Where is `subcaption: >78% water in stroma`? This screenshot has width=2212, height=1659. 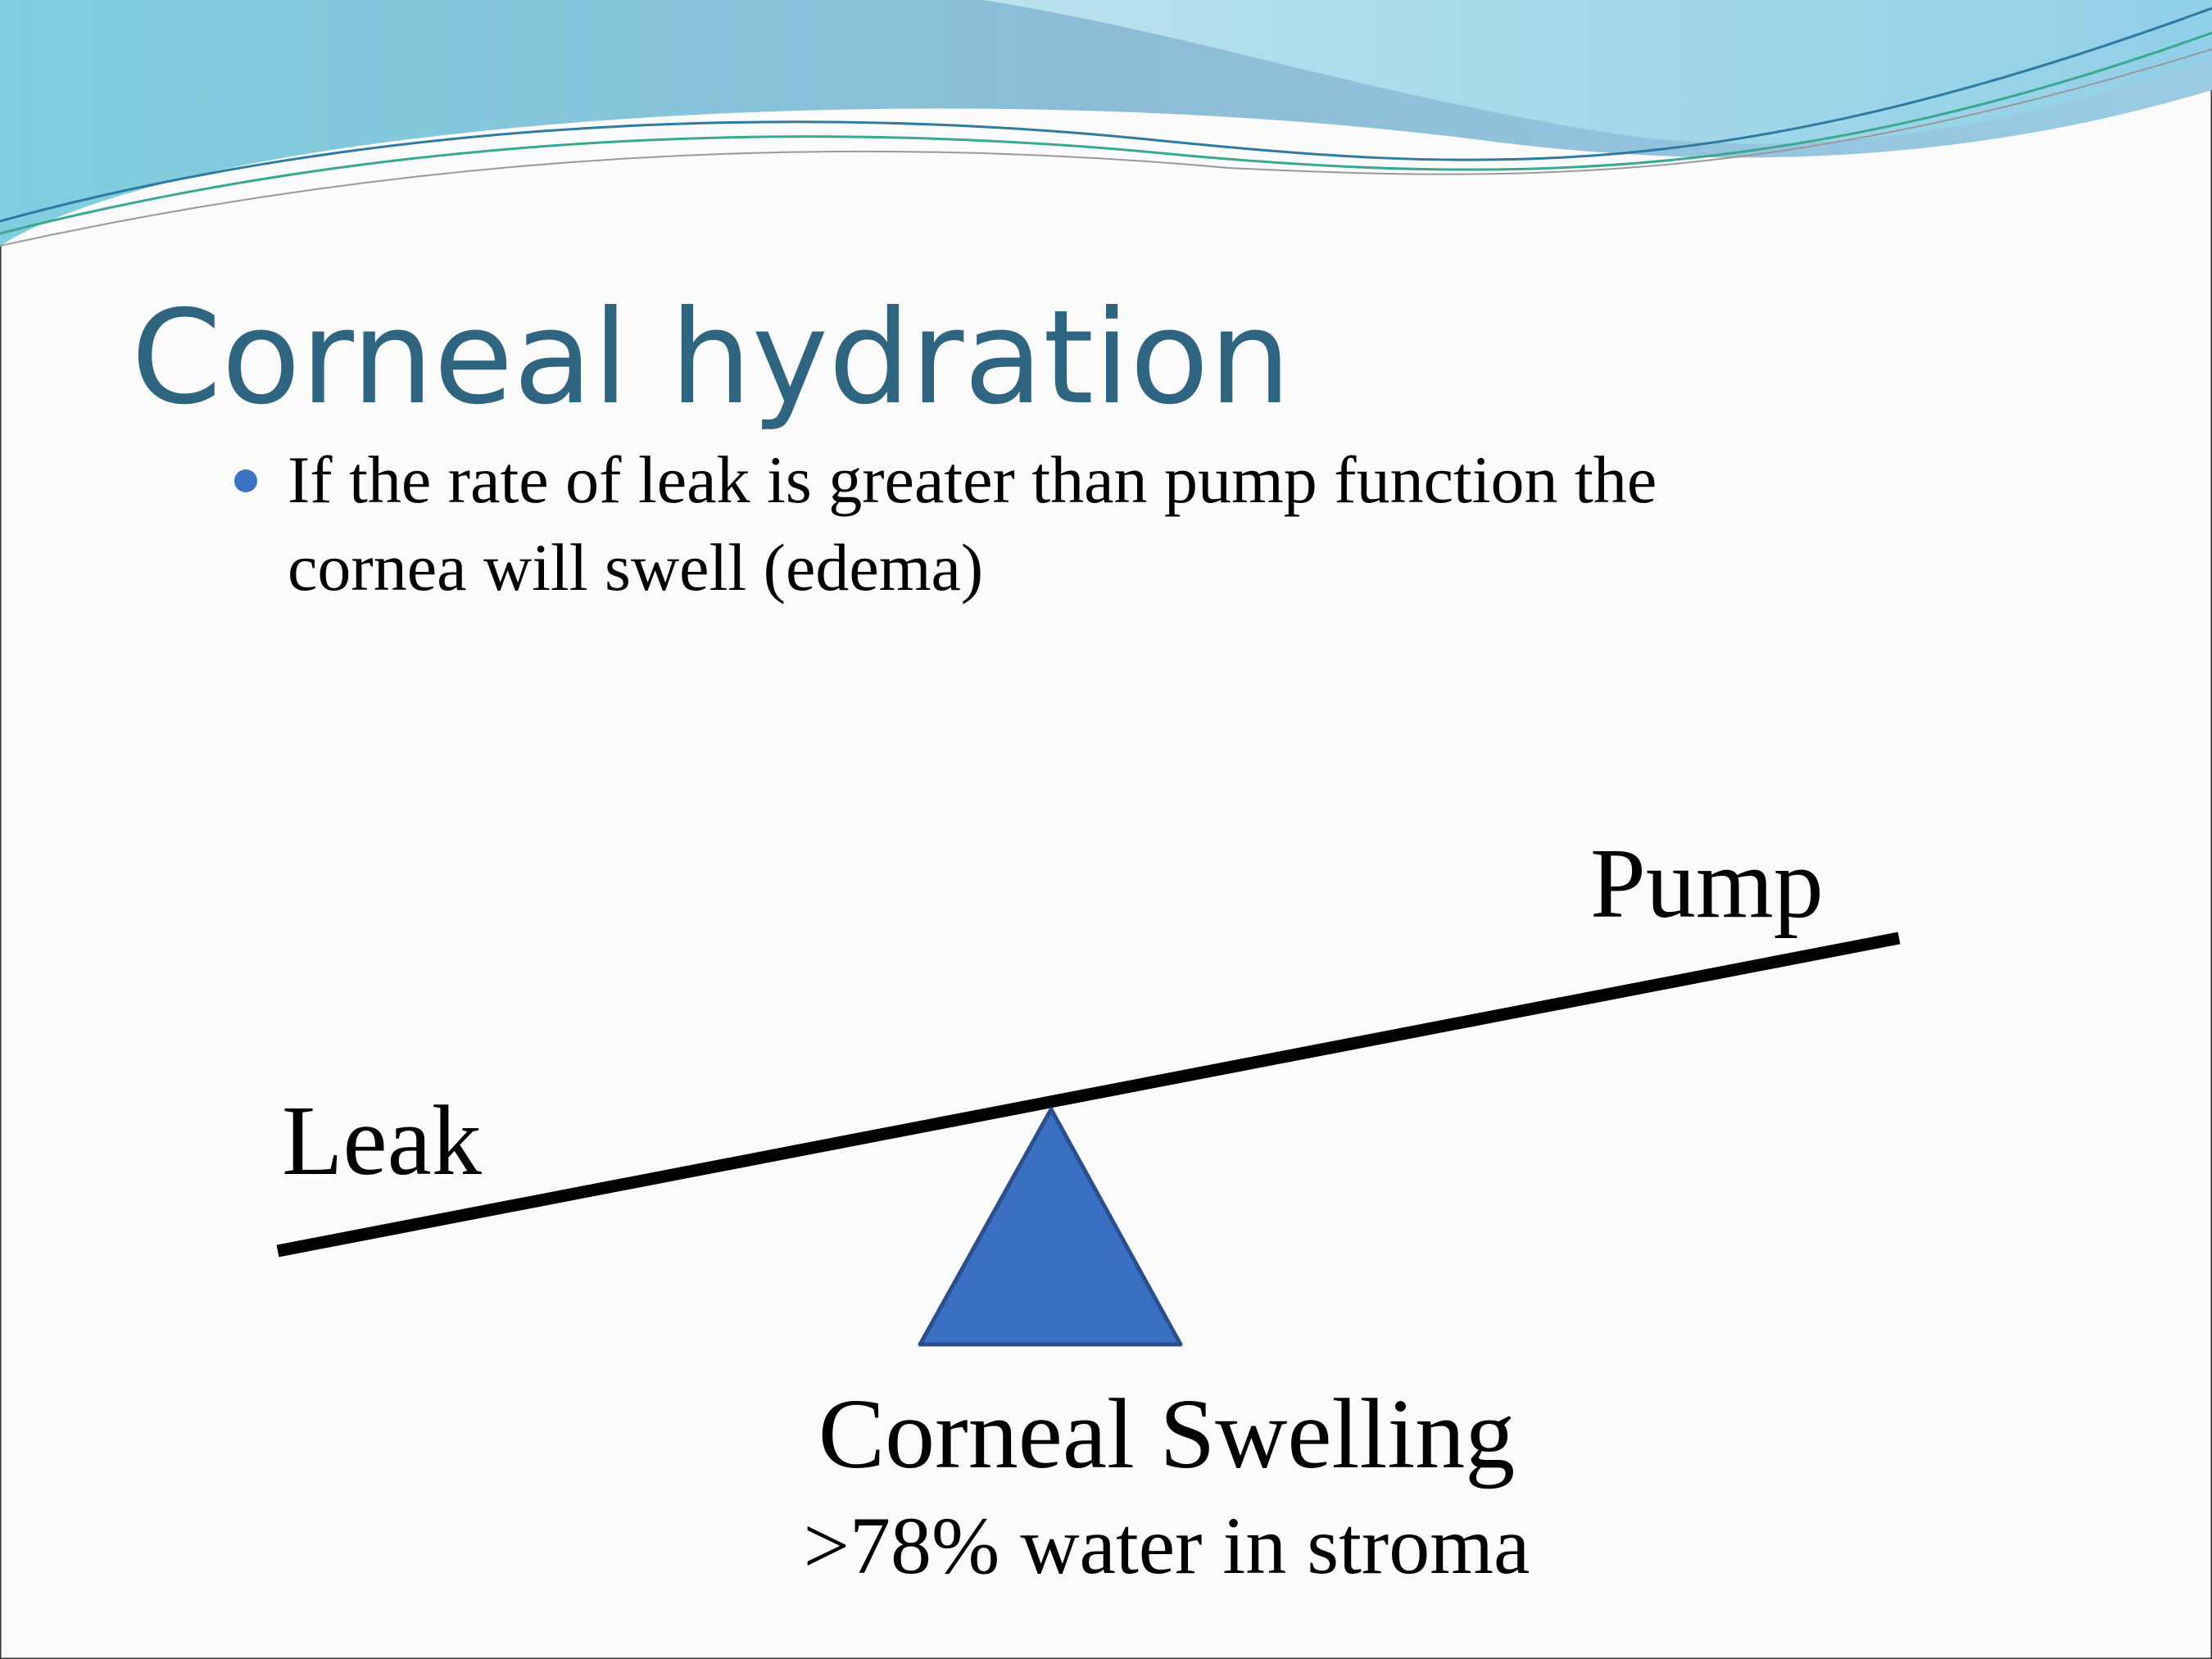
subcaption: >78% water in stroma is located at coordinates (1167, 1545).